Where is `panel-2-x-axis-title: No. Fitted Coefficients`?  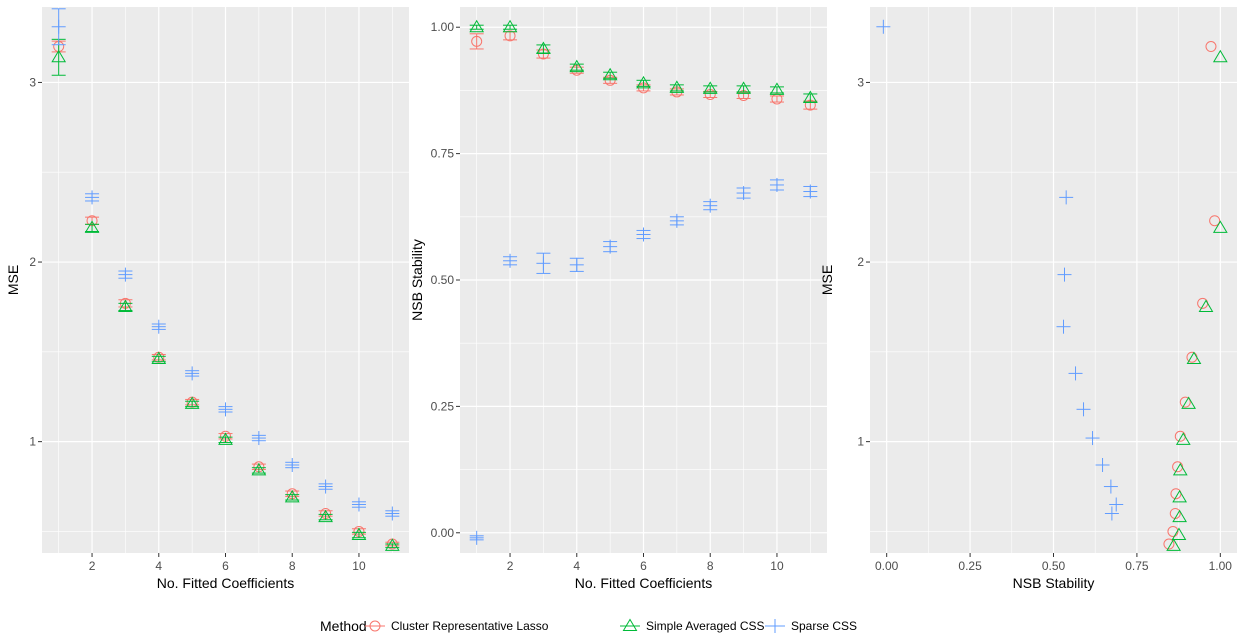 panel-2-x-axis-title: No. Fitted Coefficients is located at coordinates (643, 583).